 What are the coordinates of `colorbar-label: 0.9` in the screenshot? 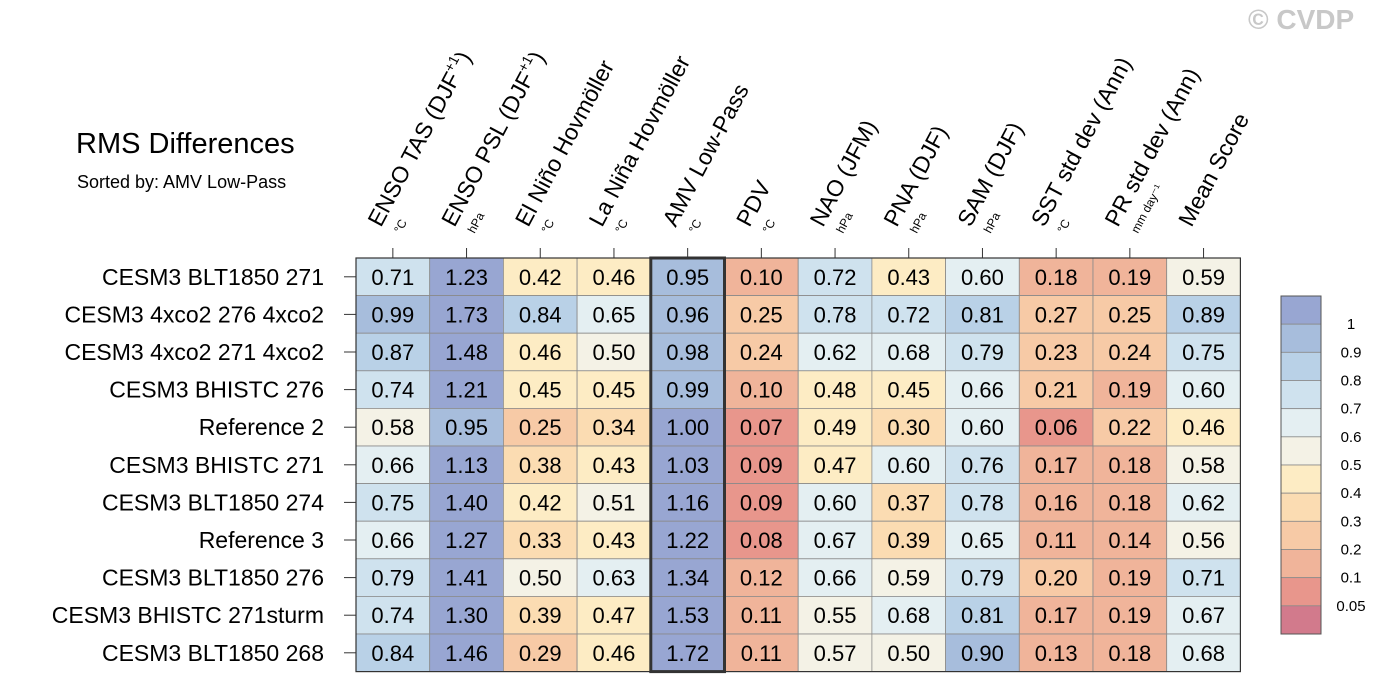 It's located at (1351, 352).